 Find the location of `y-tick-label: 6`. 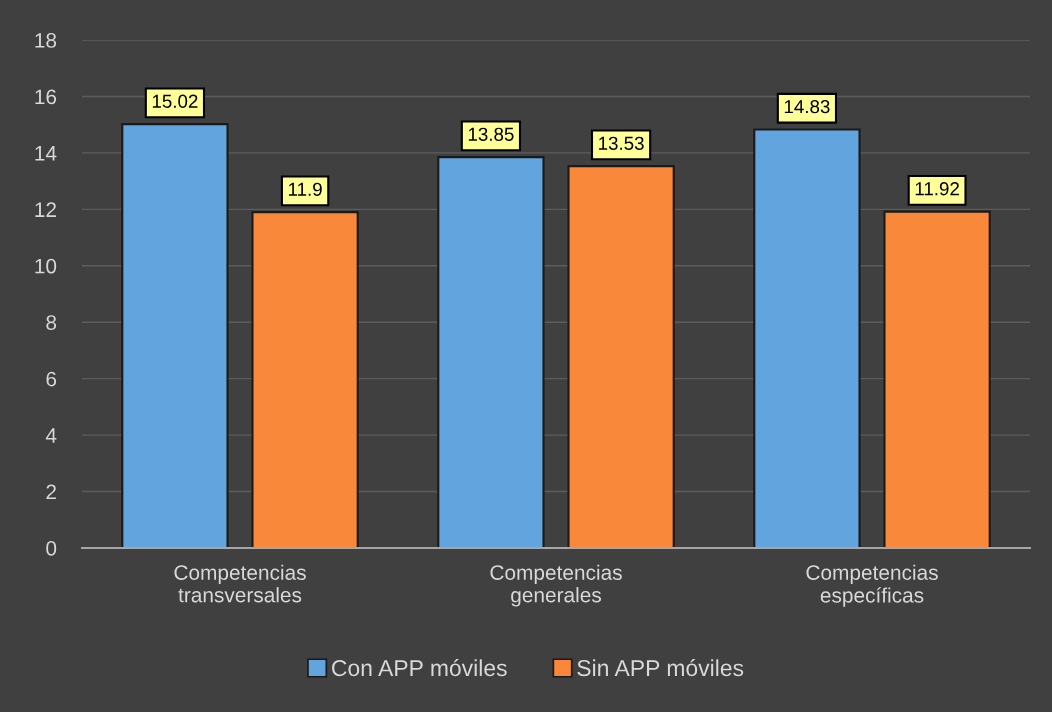

y-tick-label: 6 is located at coordinates (51, 379).